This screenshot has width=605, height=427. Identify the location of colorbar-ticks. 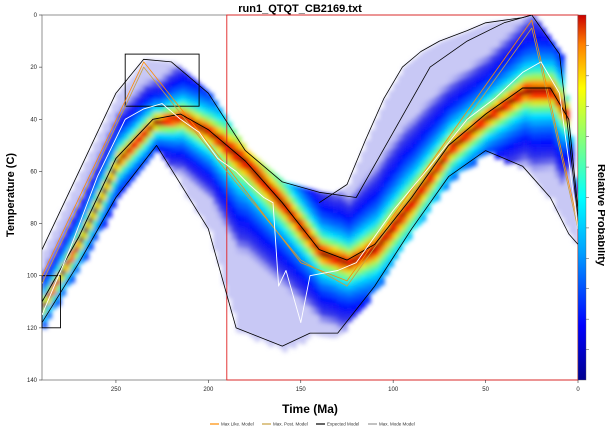
(587, 197).